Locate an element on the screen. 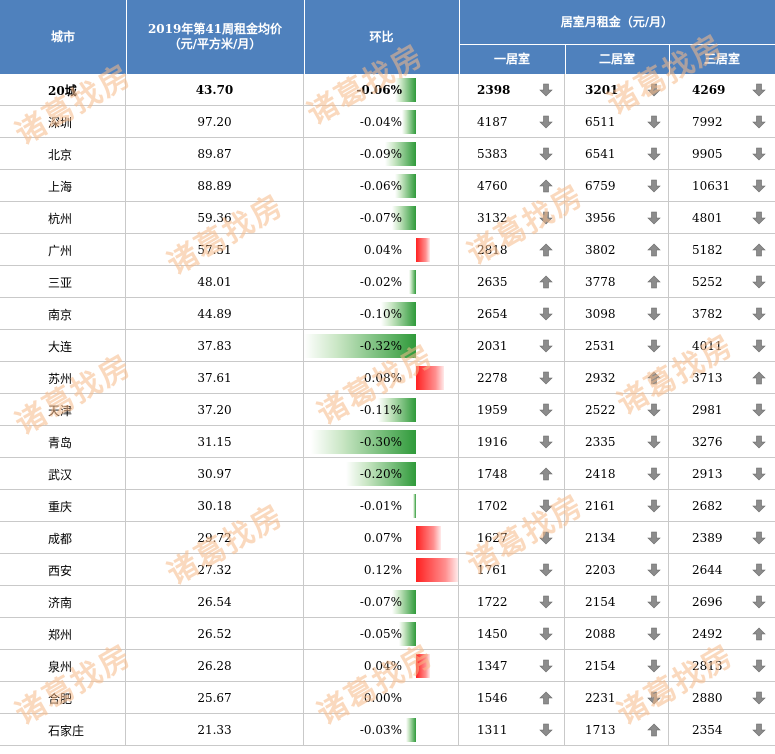 The width and height of the screenshot is (775, 754). three-room-rent: 2492 is located at coordinates (707, 634).